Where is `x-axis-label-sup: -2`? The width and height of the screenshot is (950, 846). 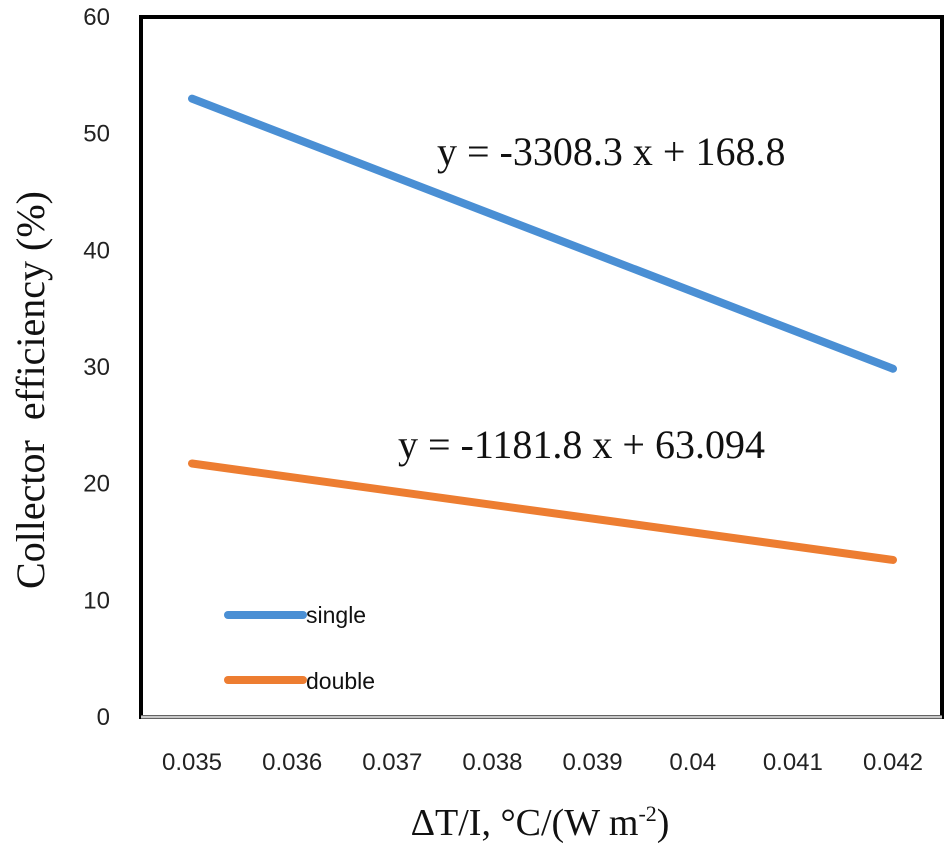
x-axis-label-sup: -2 is located at coordinates (647, 813).